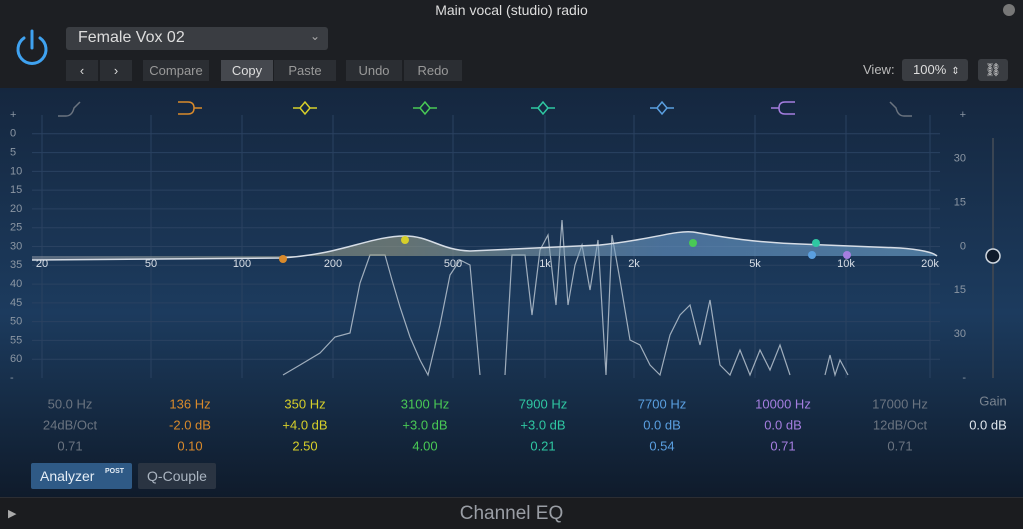 This screenshot has height=529, width=1023. What do you see at coordinates (190, 277) in the screenshot?
I see `band-column: 136 Hz -2.0 dB 0.10` at bounding box center [190, 277].